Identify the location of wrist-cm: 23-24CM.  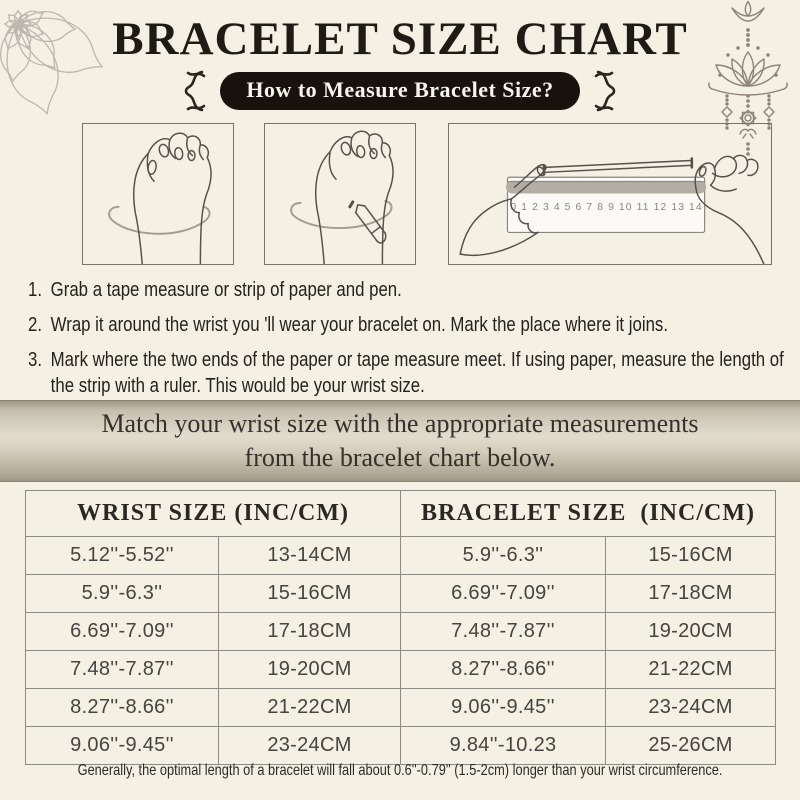
(309, 745).